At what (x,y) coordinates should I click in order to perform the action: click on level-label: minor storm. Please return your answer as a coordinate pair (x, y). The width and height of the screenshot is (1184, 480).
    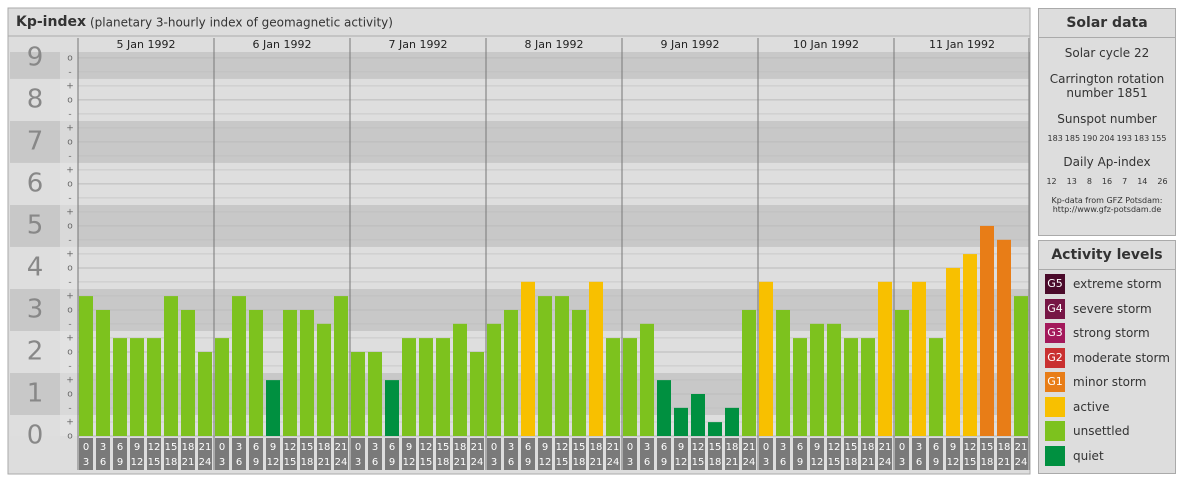
    Looking at the image, I should click on (1110, 382).